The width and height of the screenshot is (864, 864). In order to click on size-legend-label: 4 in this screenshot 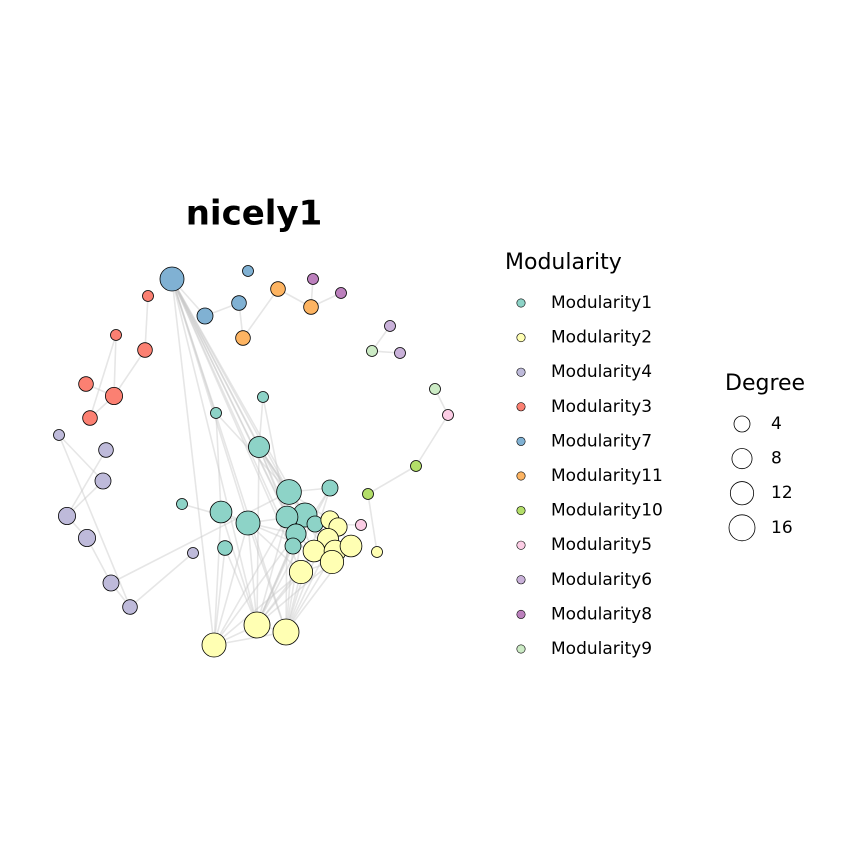, I will do `click(776, 424)`.